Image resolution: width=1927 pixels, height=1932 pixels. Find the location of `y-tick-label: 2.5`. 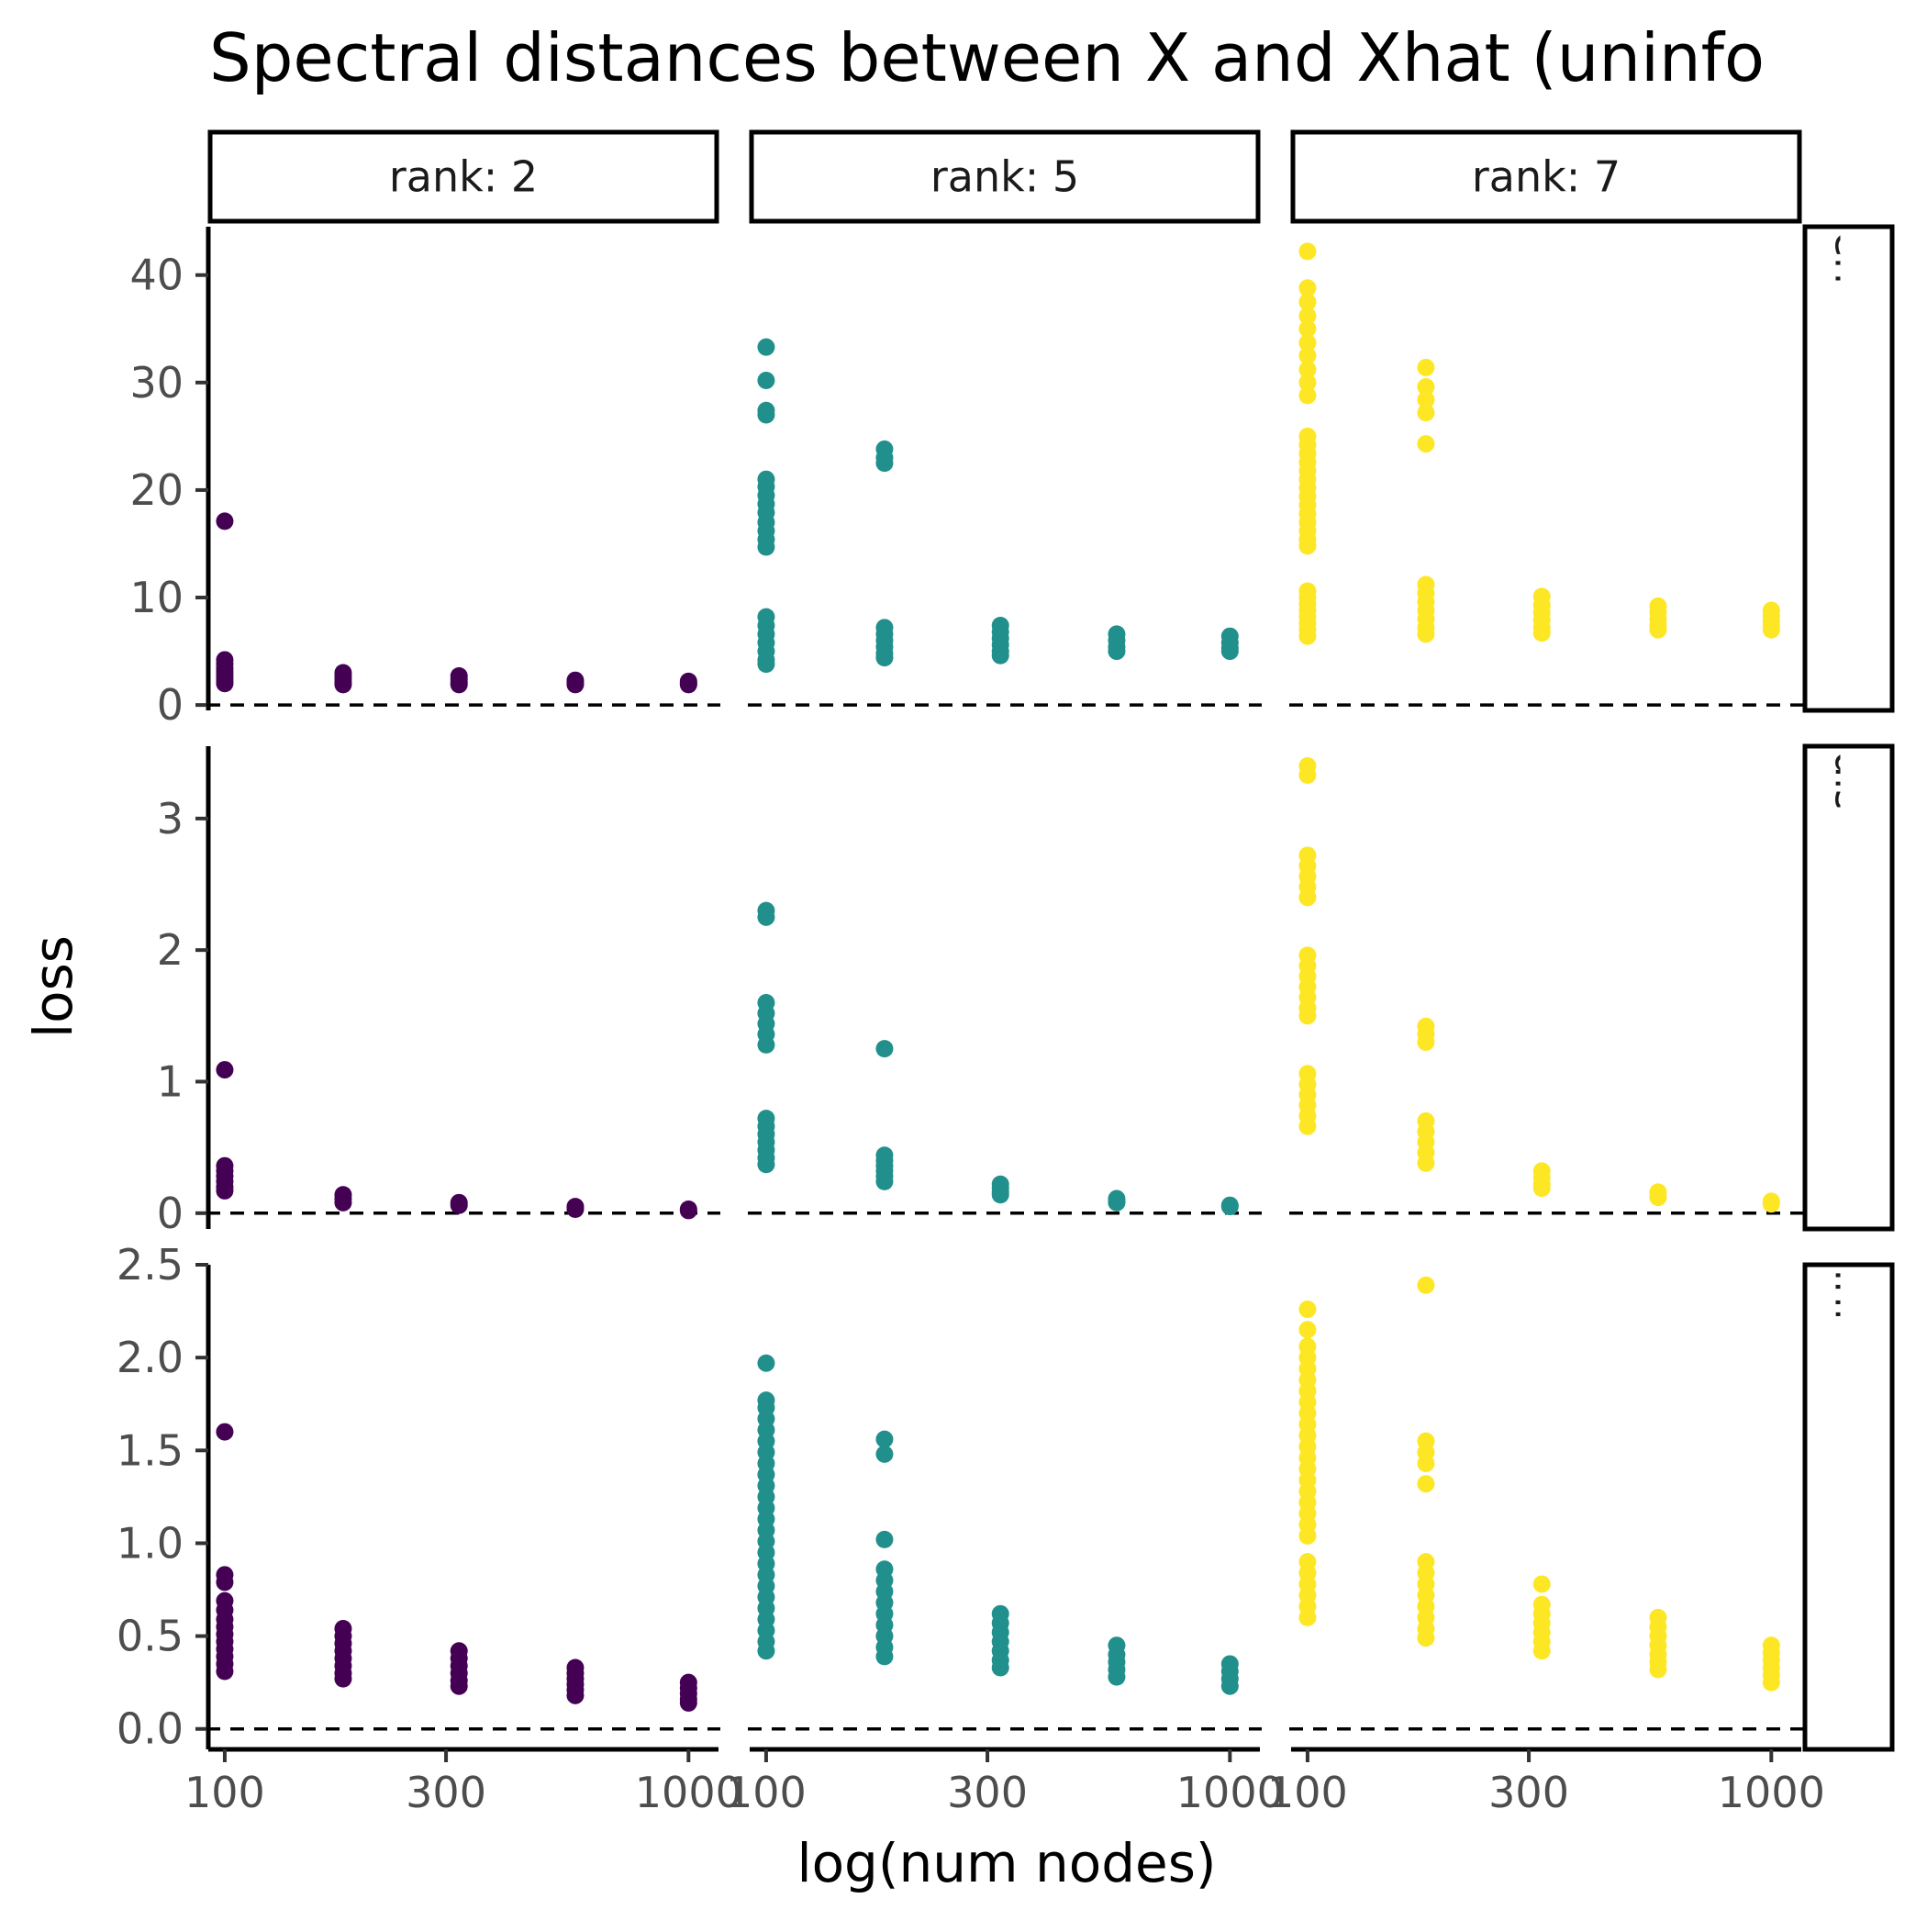

y-tick-label: 2.5 is located at coordinates (150, 1265).